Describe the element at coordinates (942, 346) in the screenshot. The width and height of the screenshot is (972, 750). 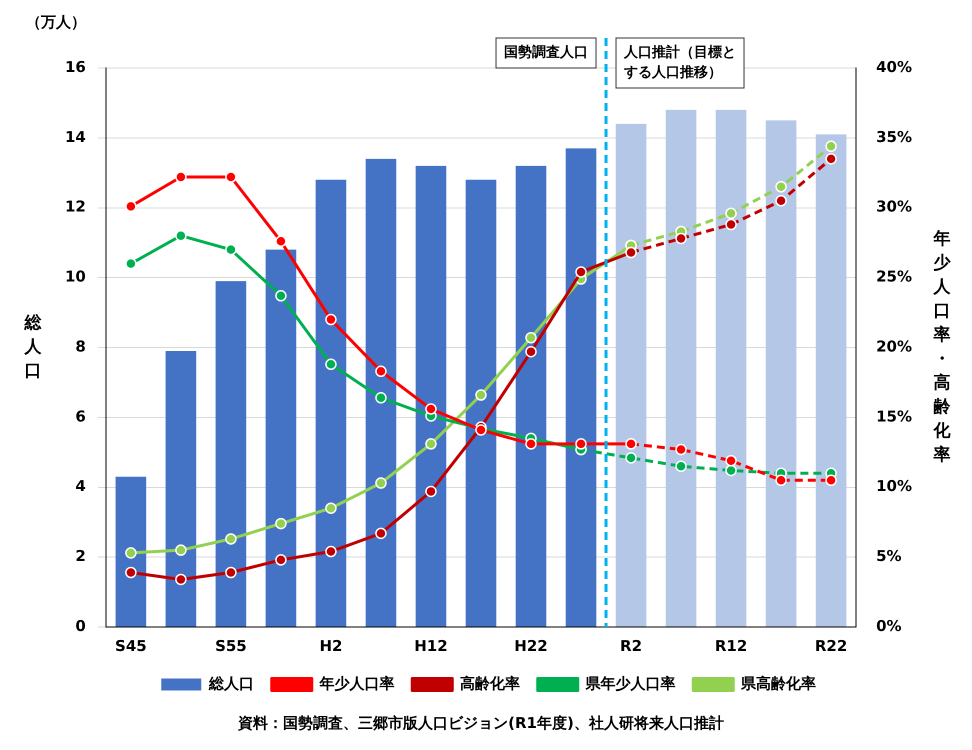
I see `text: 年少人口率・高齢化率` at that location.